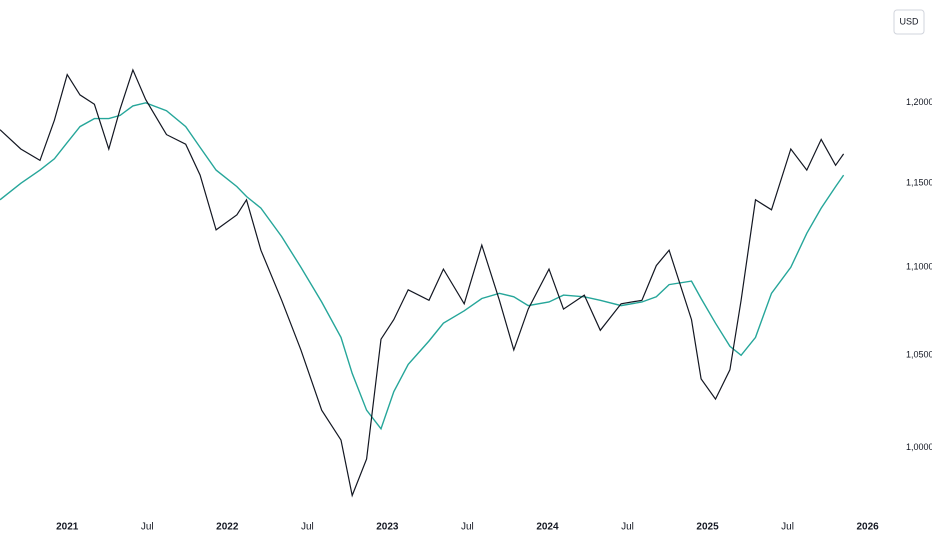 The width and height of the screenshot is (932, 550). I want to click on y-tick-label: 1,20000, so click(919, 102).